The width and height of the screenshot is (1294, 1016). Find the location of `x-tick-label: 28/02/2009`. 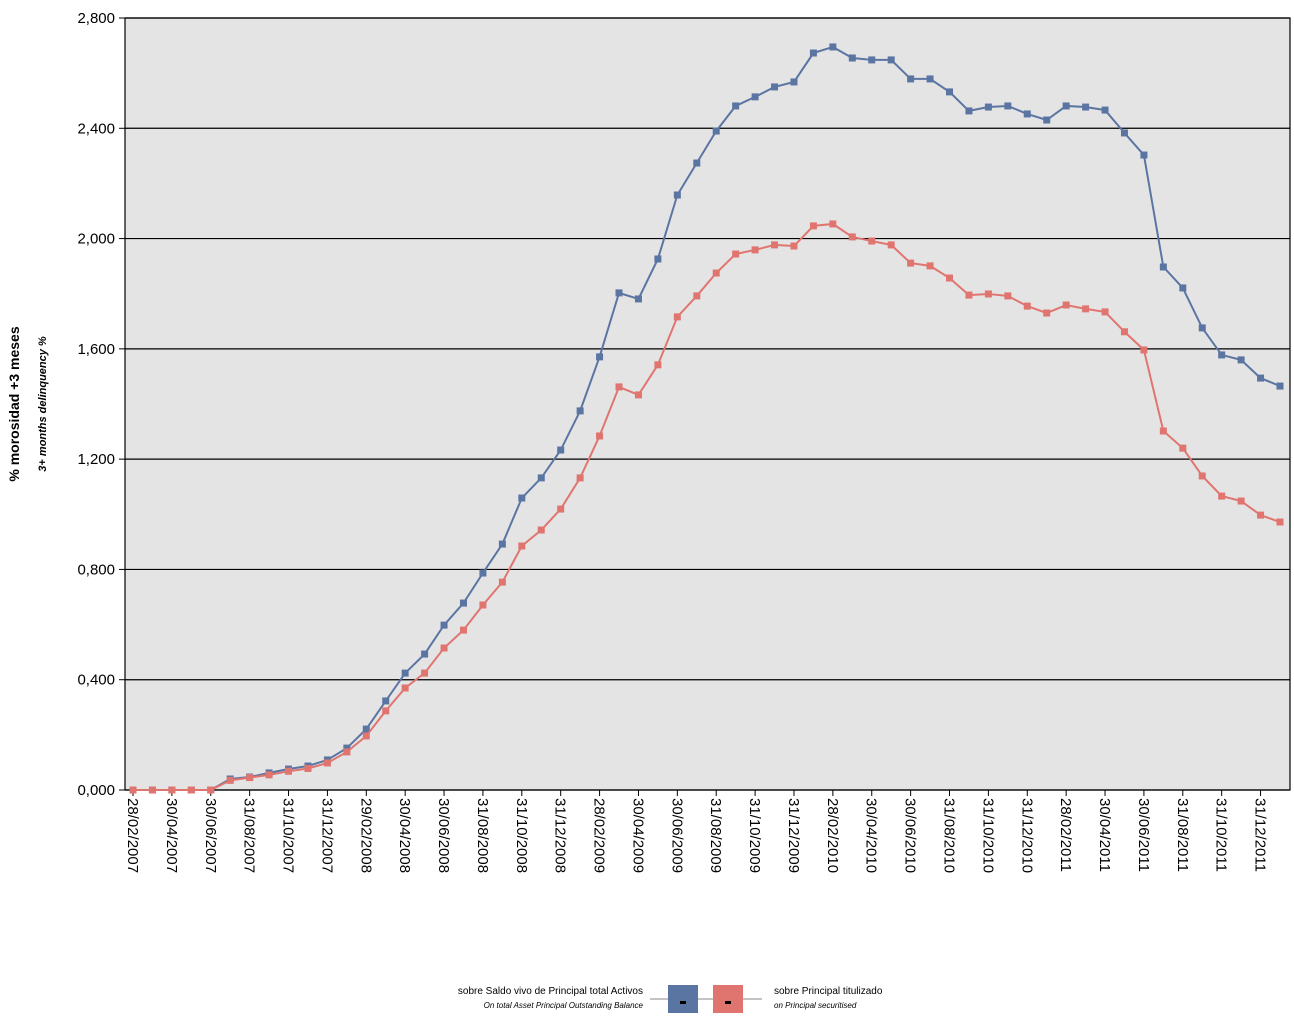

x-tick-label: 28/02/2009 is located at coordinates (599, 835).